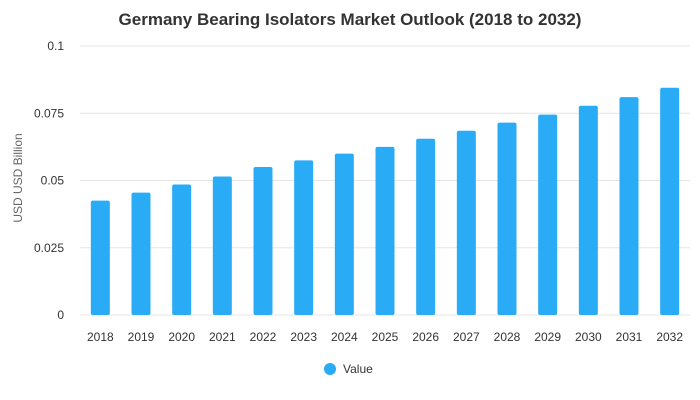 The height and width of the screenshot is (400, 700). Describe the element at coordinates (385, 230) in the screenshot. I see `bar-2025` at that location.